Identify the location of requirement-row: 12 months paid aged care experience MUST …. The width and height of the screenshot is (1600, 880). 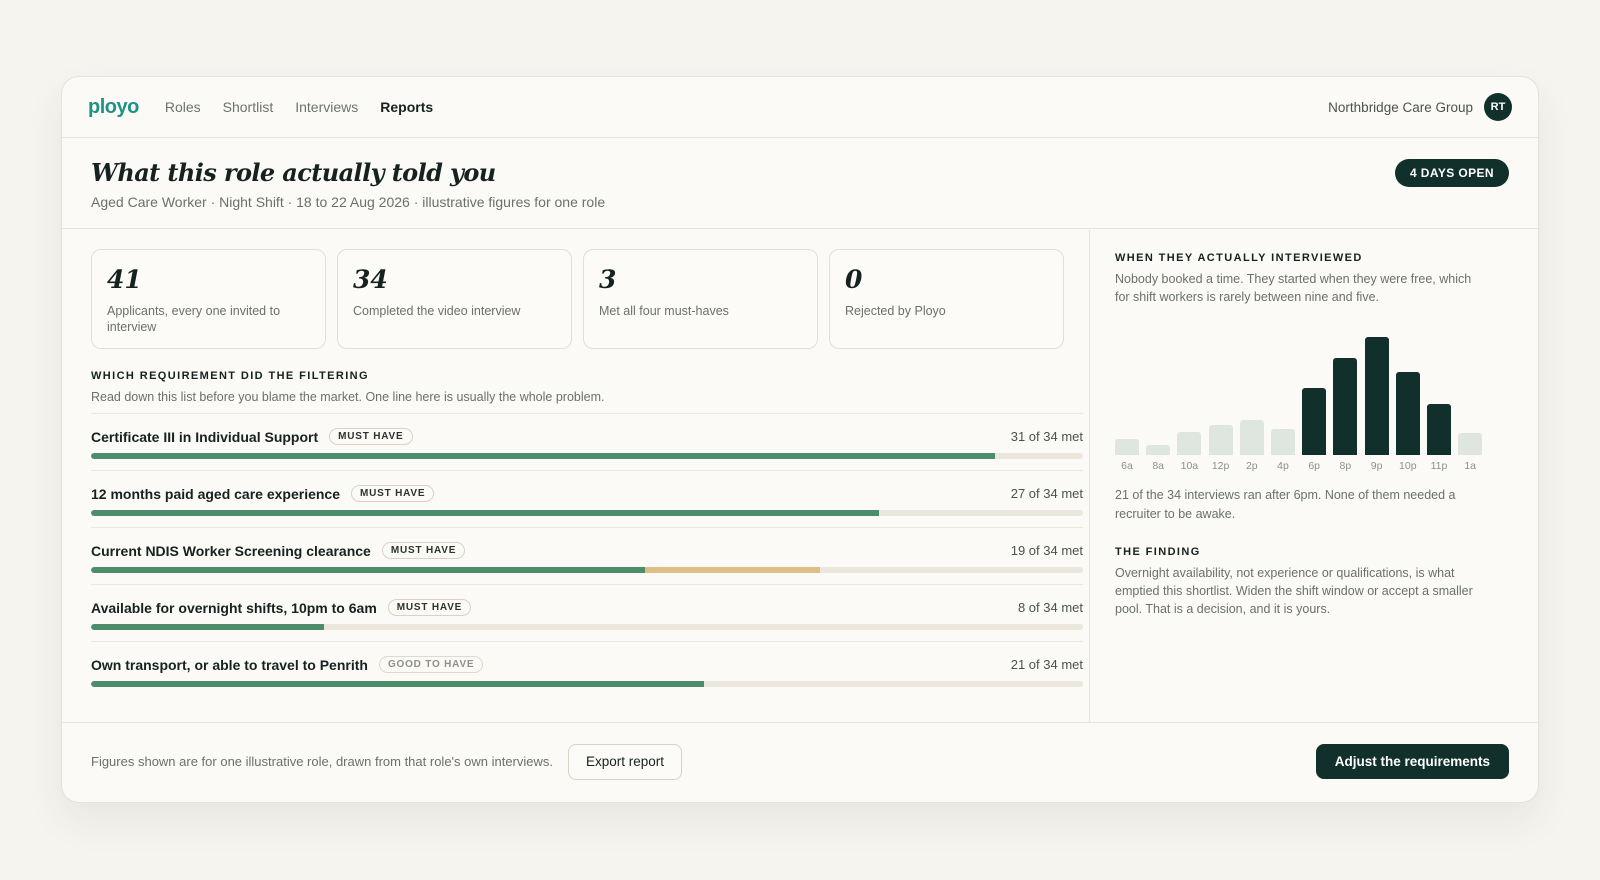
(587, 498).